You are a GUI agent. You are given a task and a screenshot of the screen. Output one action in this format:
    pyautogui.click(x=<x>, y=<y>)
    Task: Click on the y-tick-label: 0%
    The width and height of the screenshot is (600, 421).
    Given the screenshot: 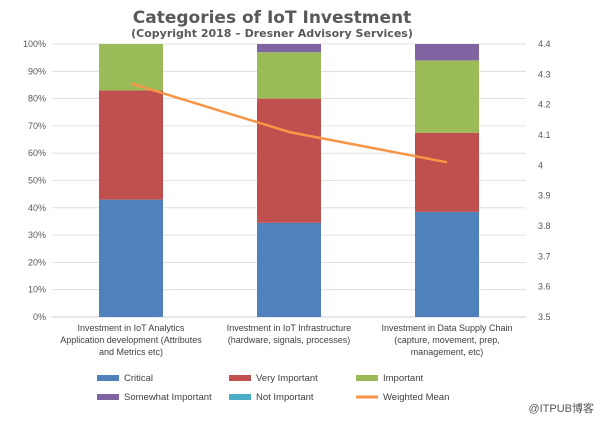 What is the action you would take?
    pyautogui.click(x=39, y=317)
    